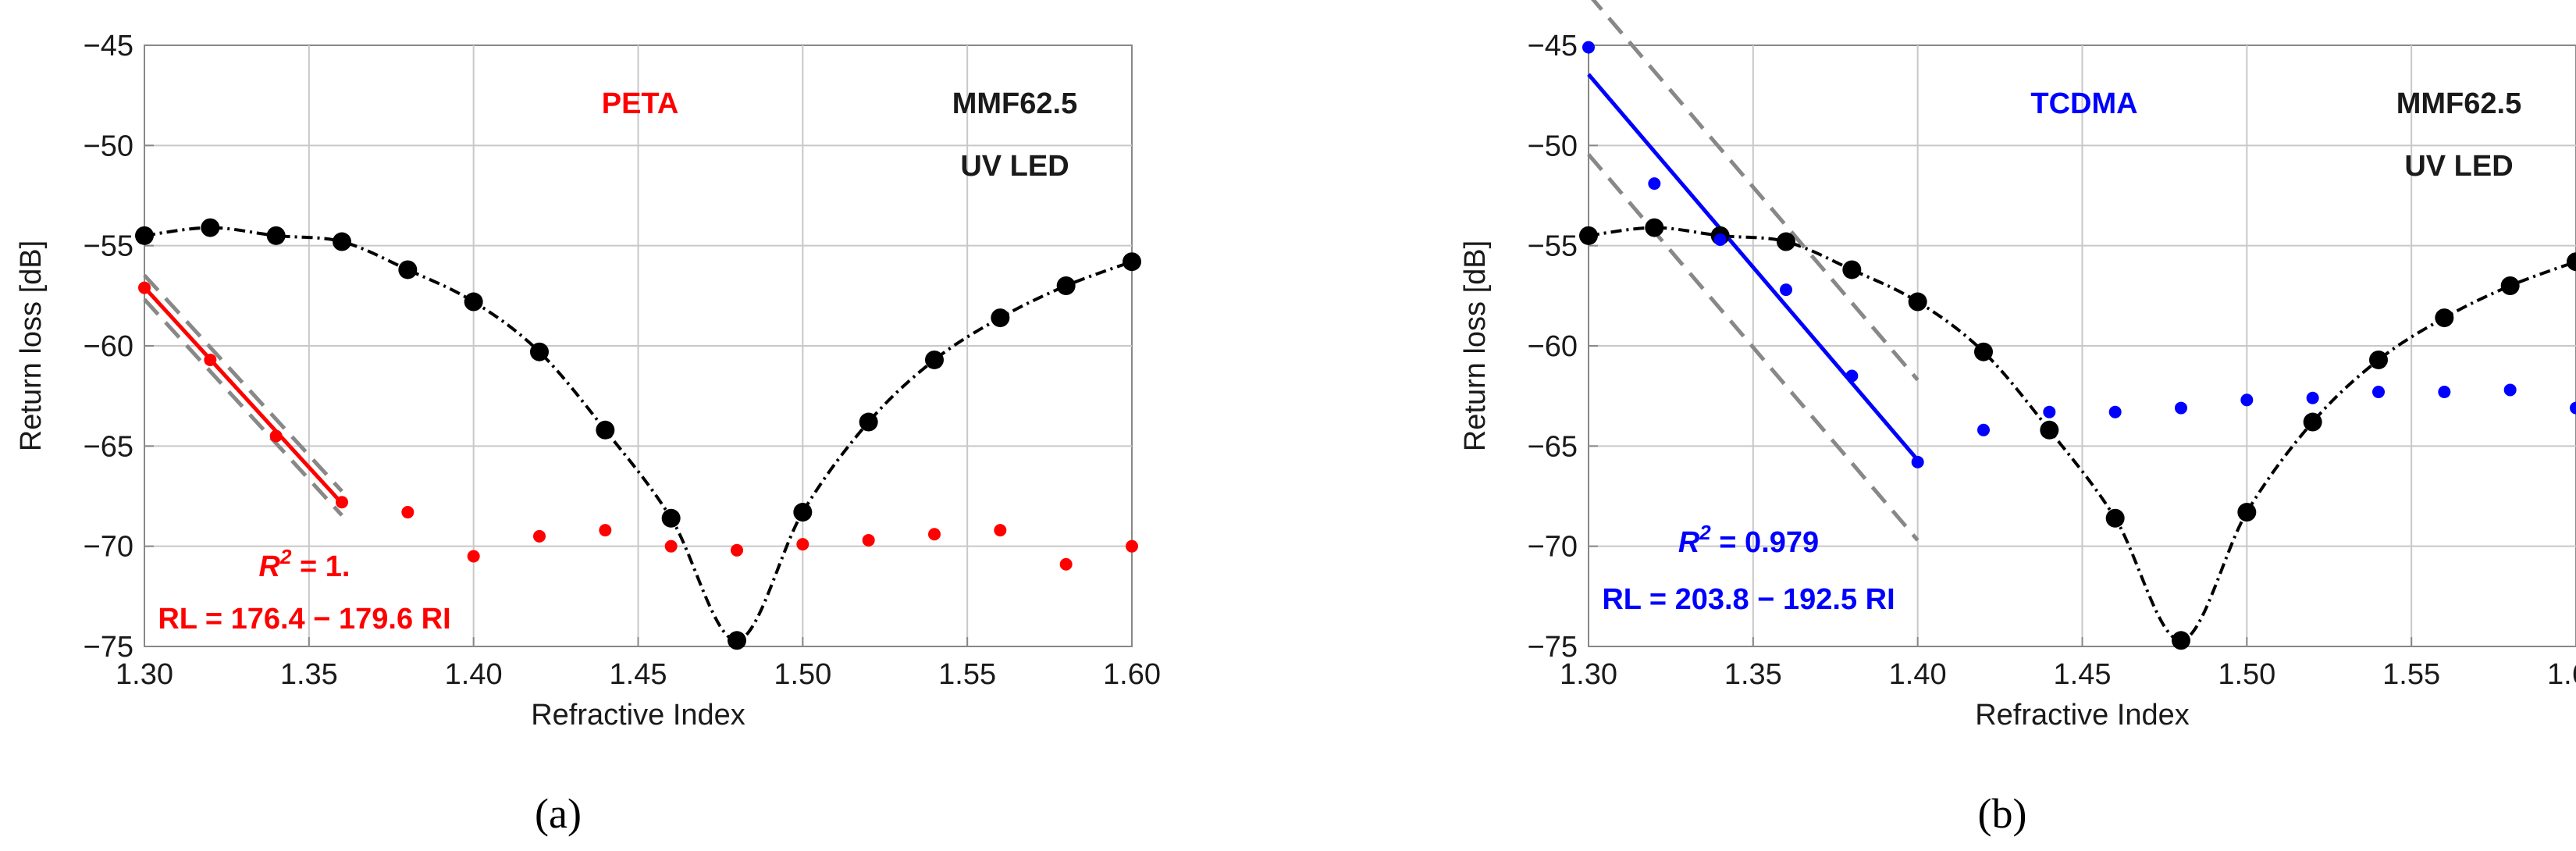  I want to click on panel-a-x-tick-label: 1.35, so click(309, 674).